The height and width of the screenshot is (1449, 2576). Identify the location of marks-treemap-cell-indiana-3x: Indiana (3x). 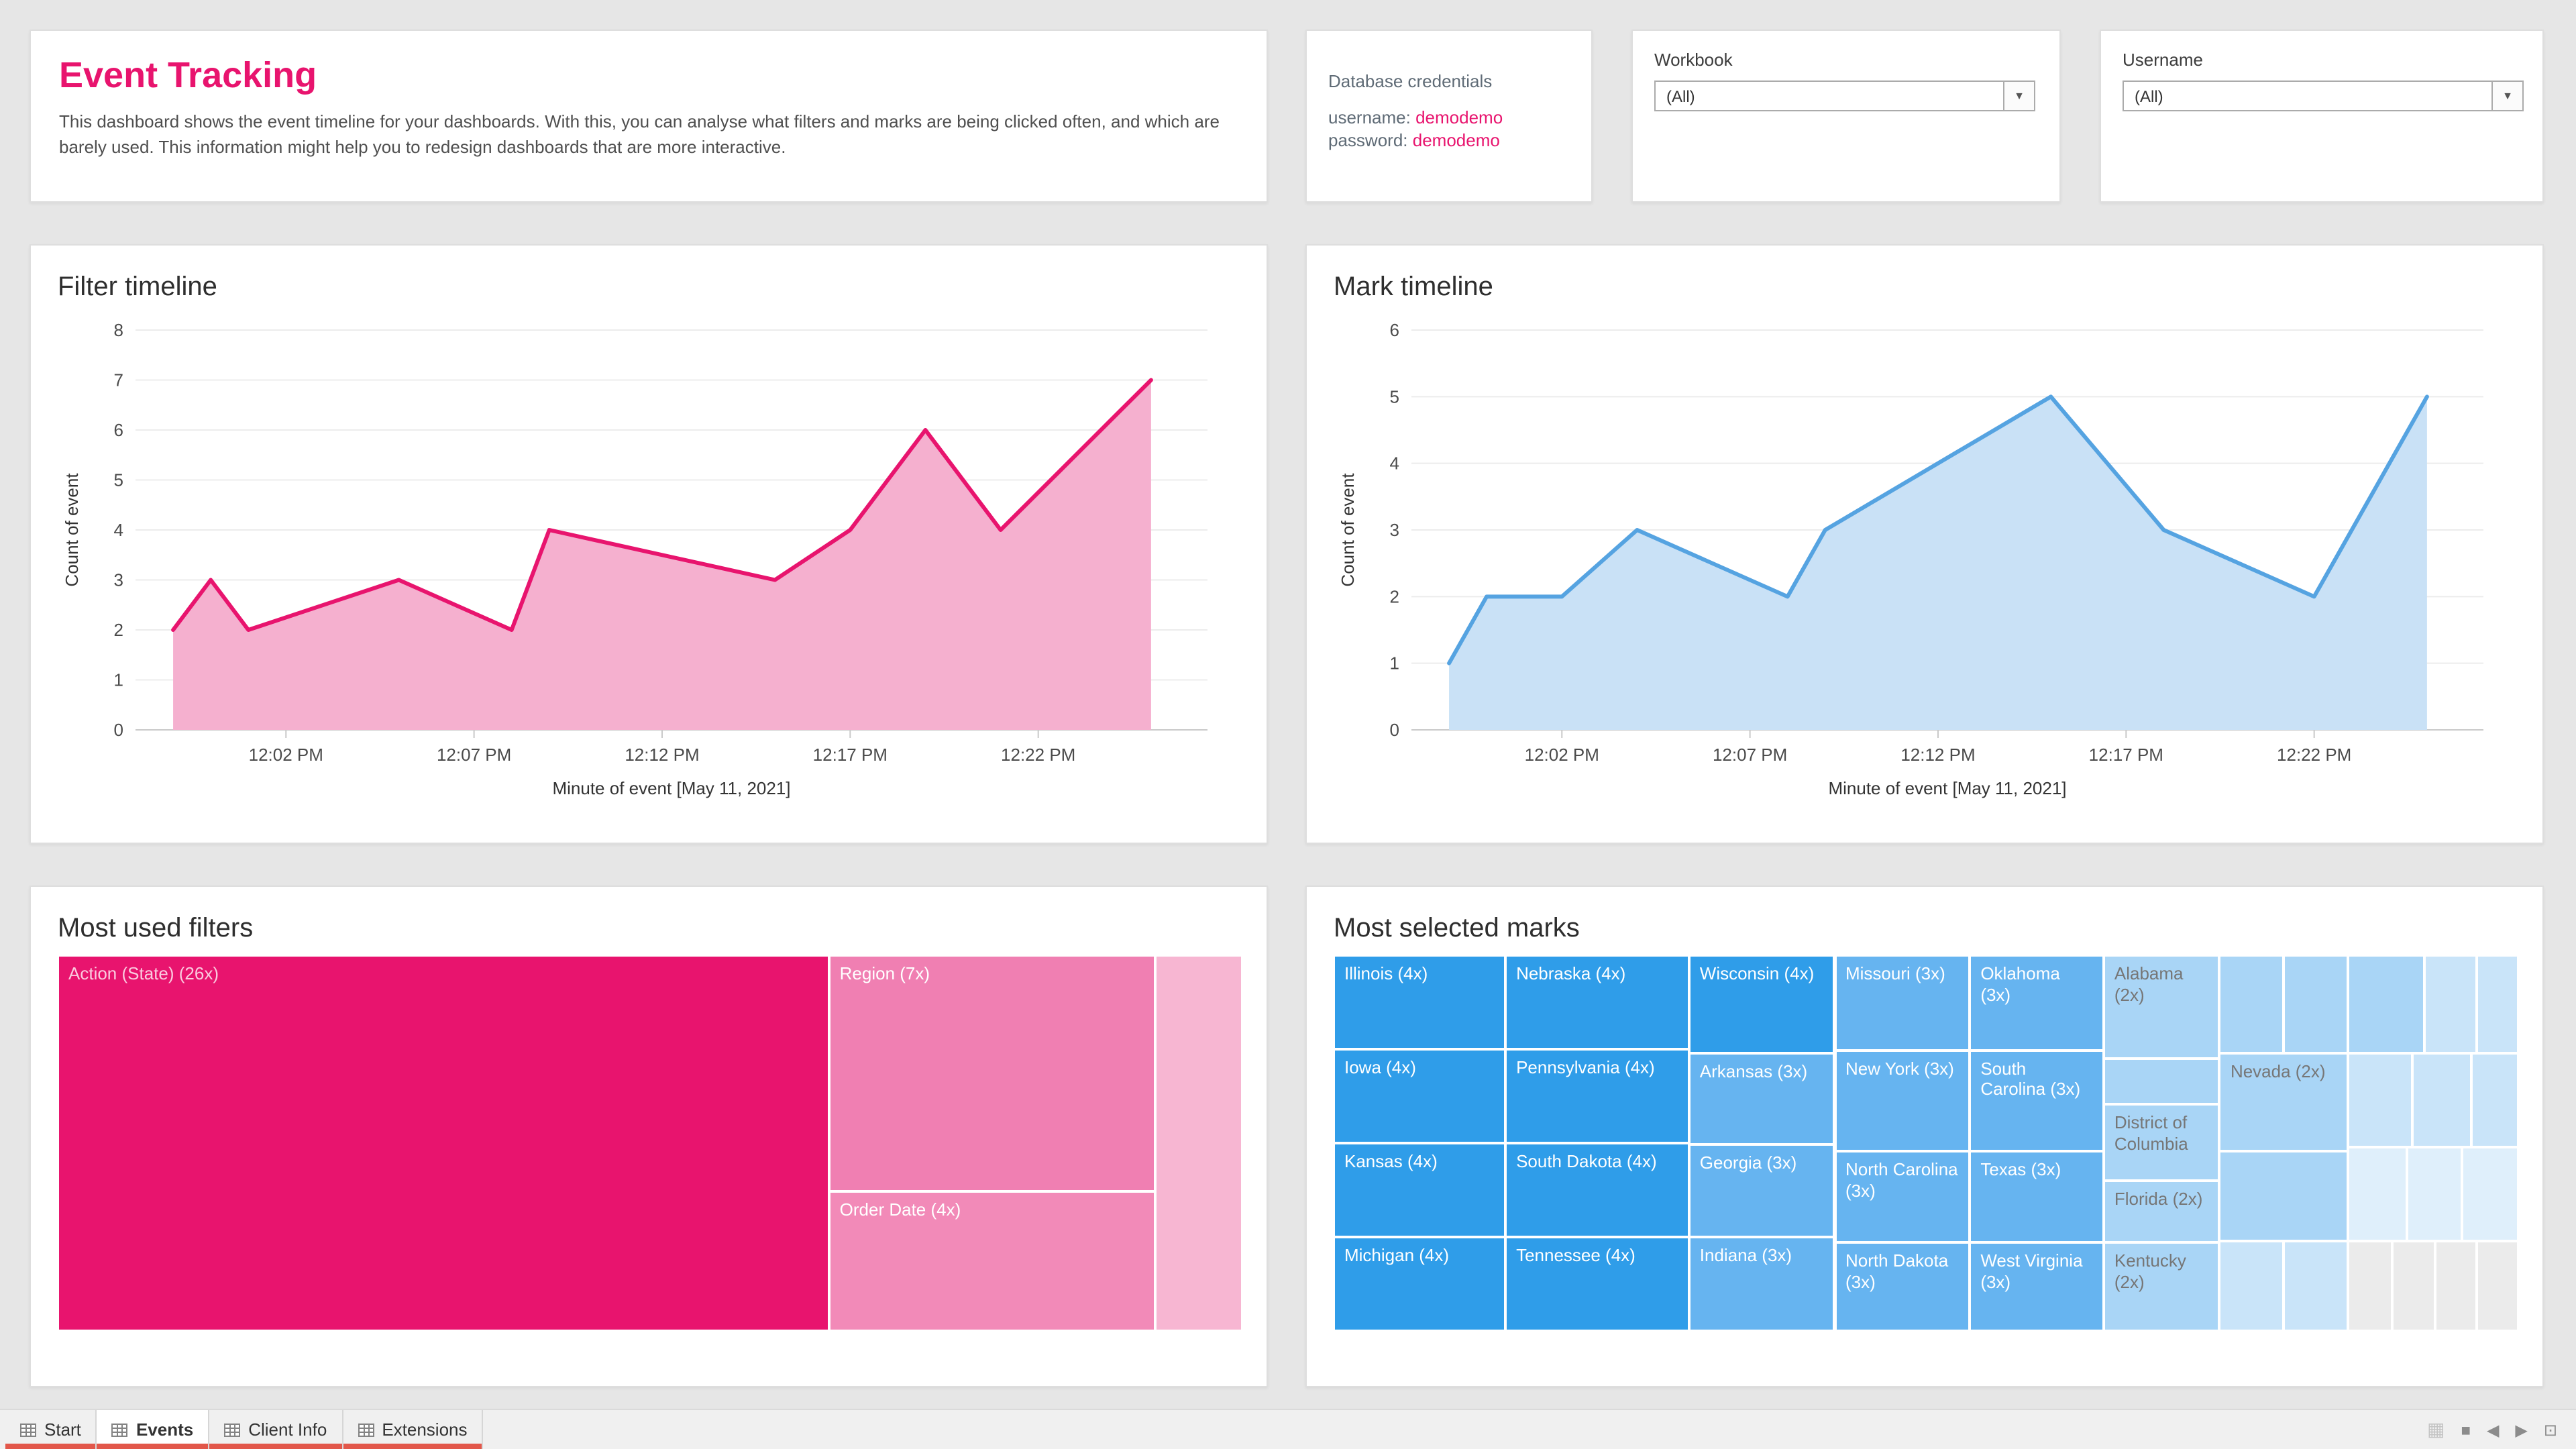
(1761, 1284).